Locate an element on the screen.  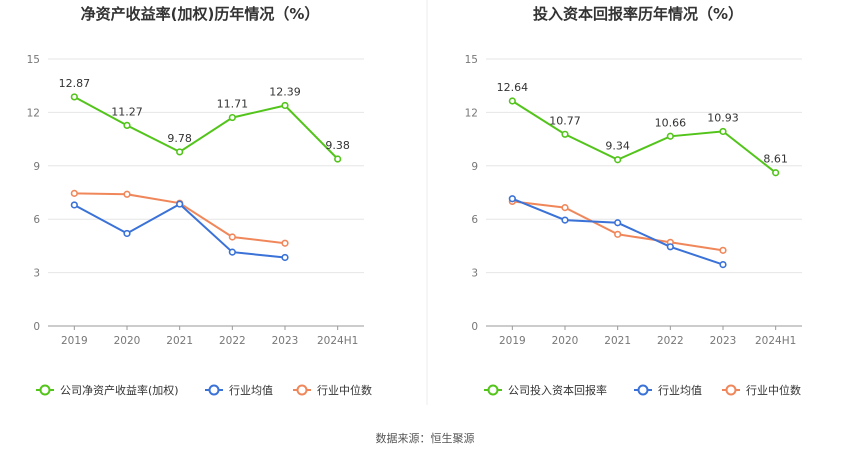
data-label: 9.38 is located at coordinates (337, 145).